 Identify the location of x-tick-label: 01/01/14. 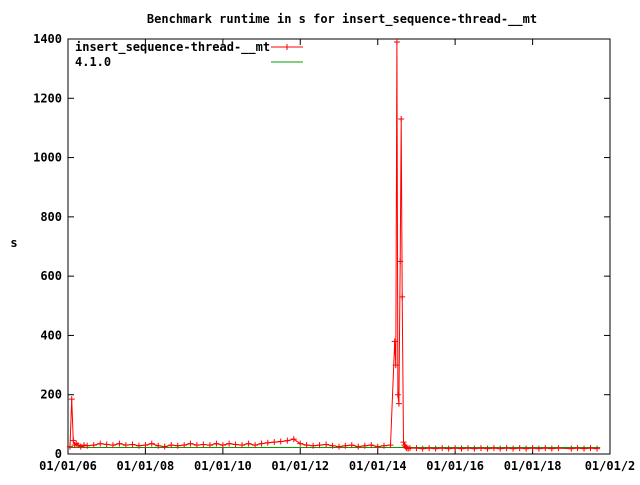
(378, 466).